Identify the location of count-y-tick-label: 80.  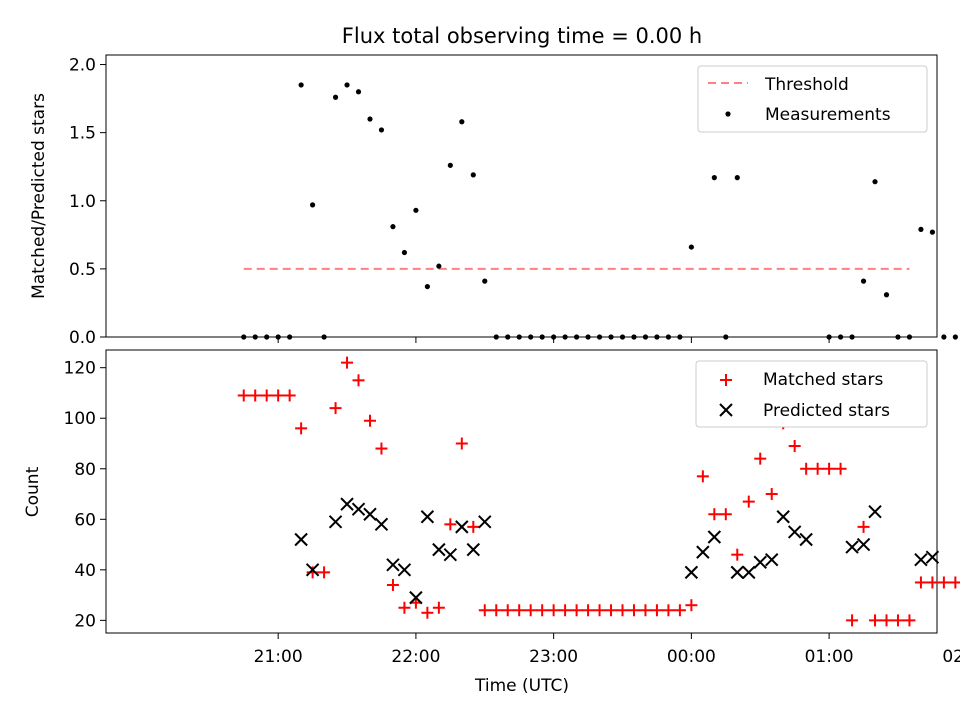
(85, 470).